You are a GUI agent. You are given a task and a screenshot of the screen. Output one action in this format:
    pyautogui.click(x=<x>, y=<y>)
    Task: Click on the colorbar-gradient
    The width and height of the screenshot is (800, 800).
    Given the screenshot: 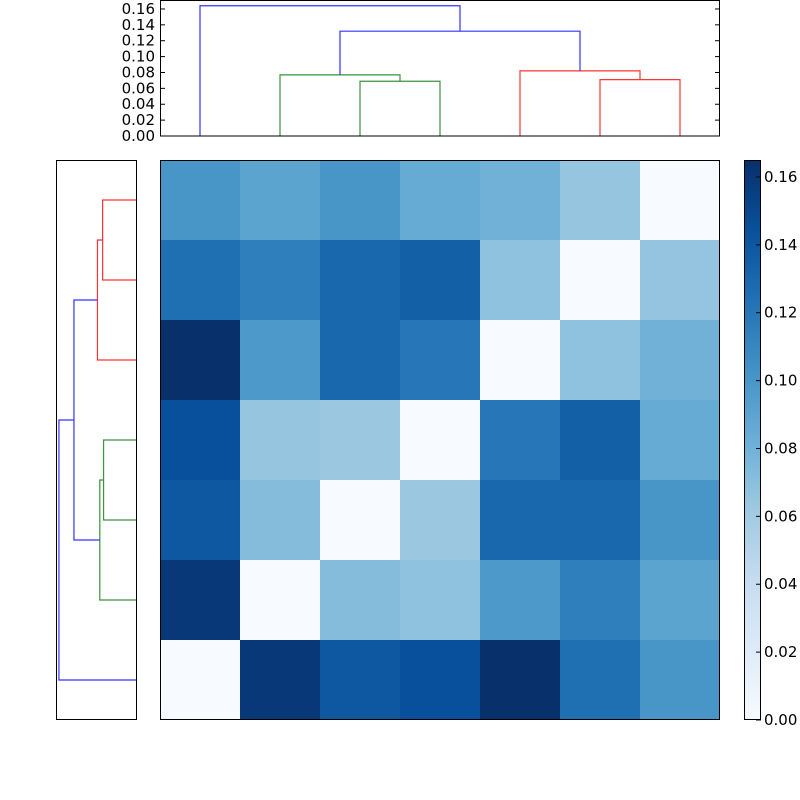 What is the action you would take?
    pyautogui.click(x=752, y=440)
    